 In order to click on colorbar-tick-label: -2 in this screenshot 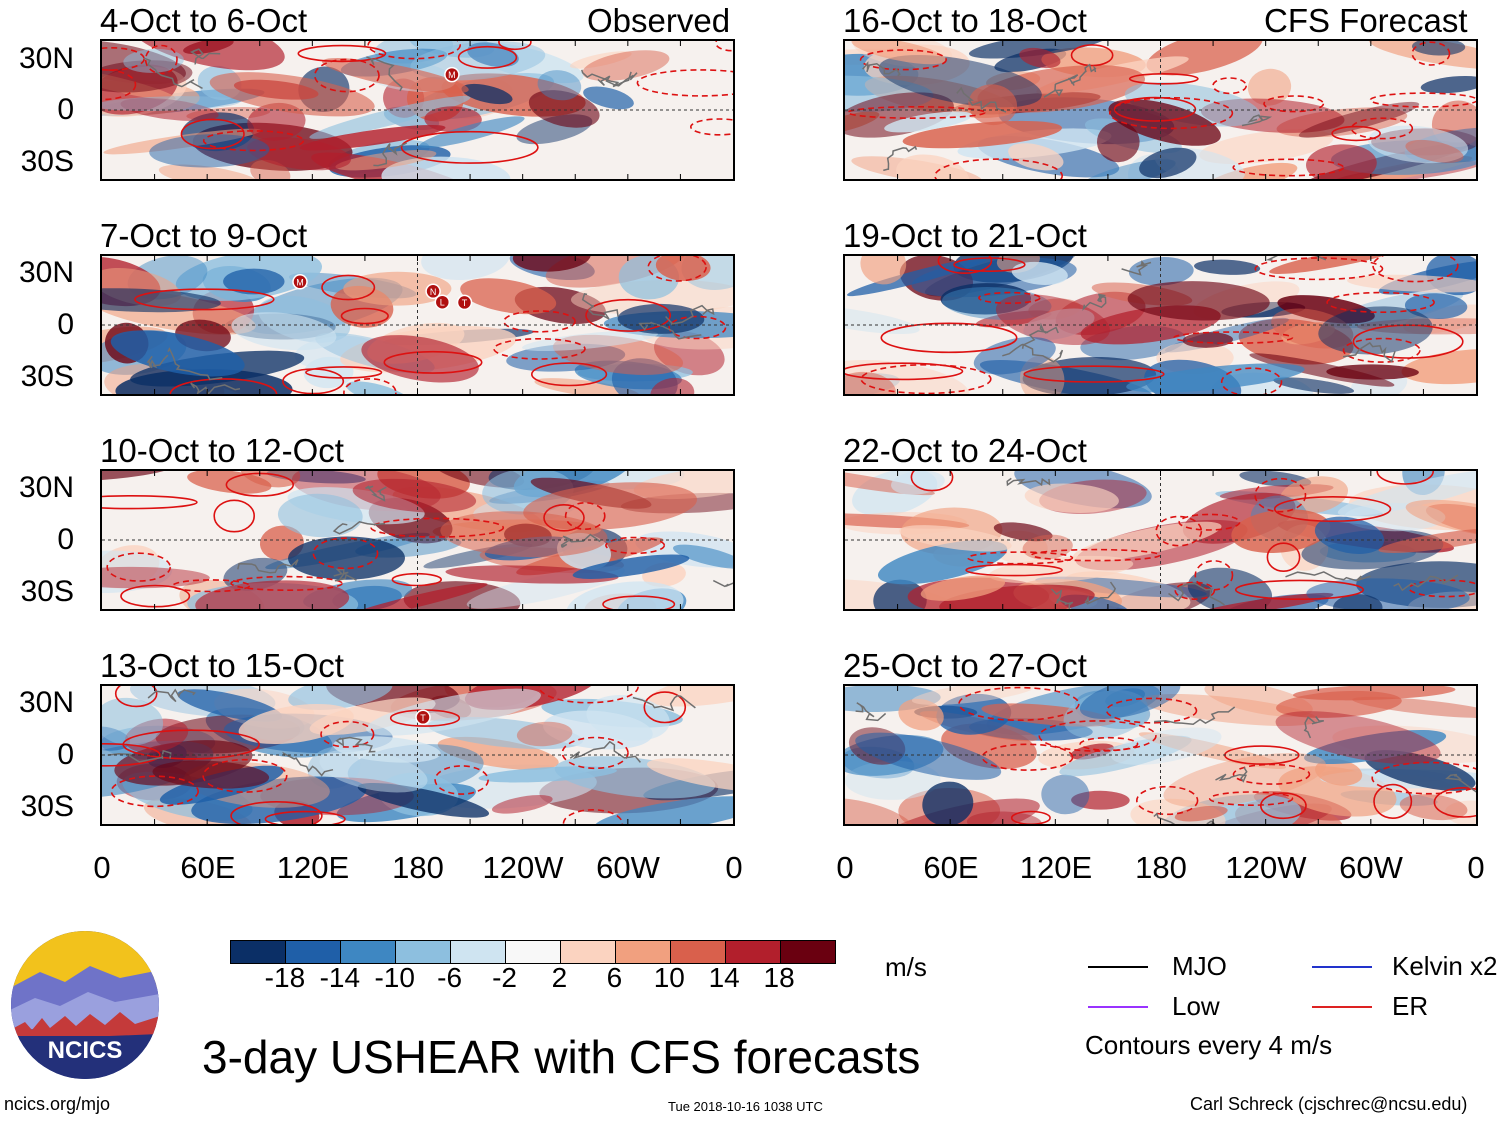, I will do `click(504, 977)`.